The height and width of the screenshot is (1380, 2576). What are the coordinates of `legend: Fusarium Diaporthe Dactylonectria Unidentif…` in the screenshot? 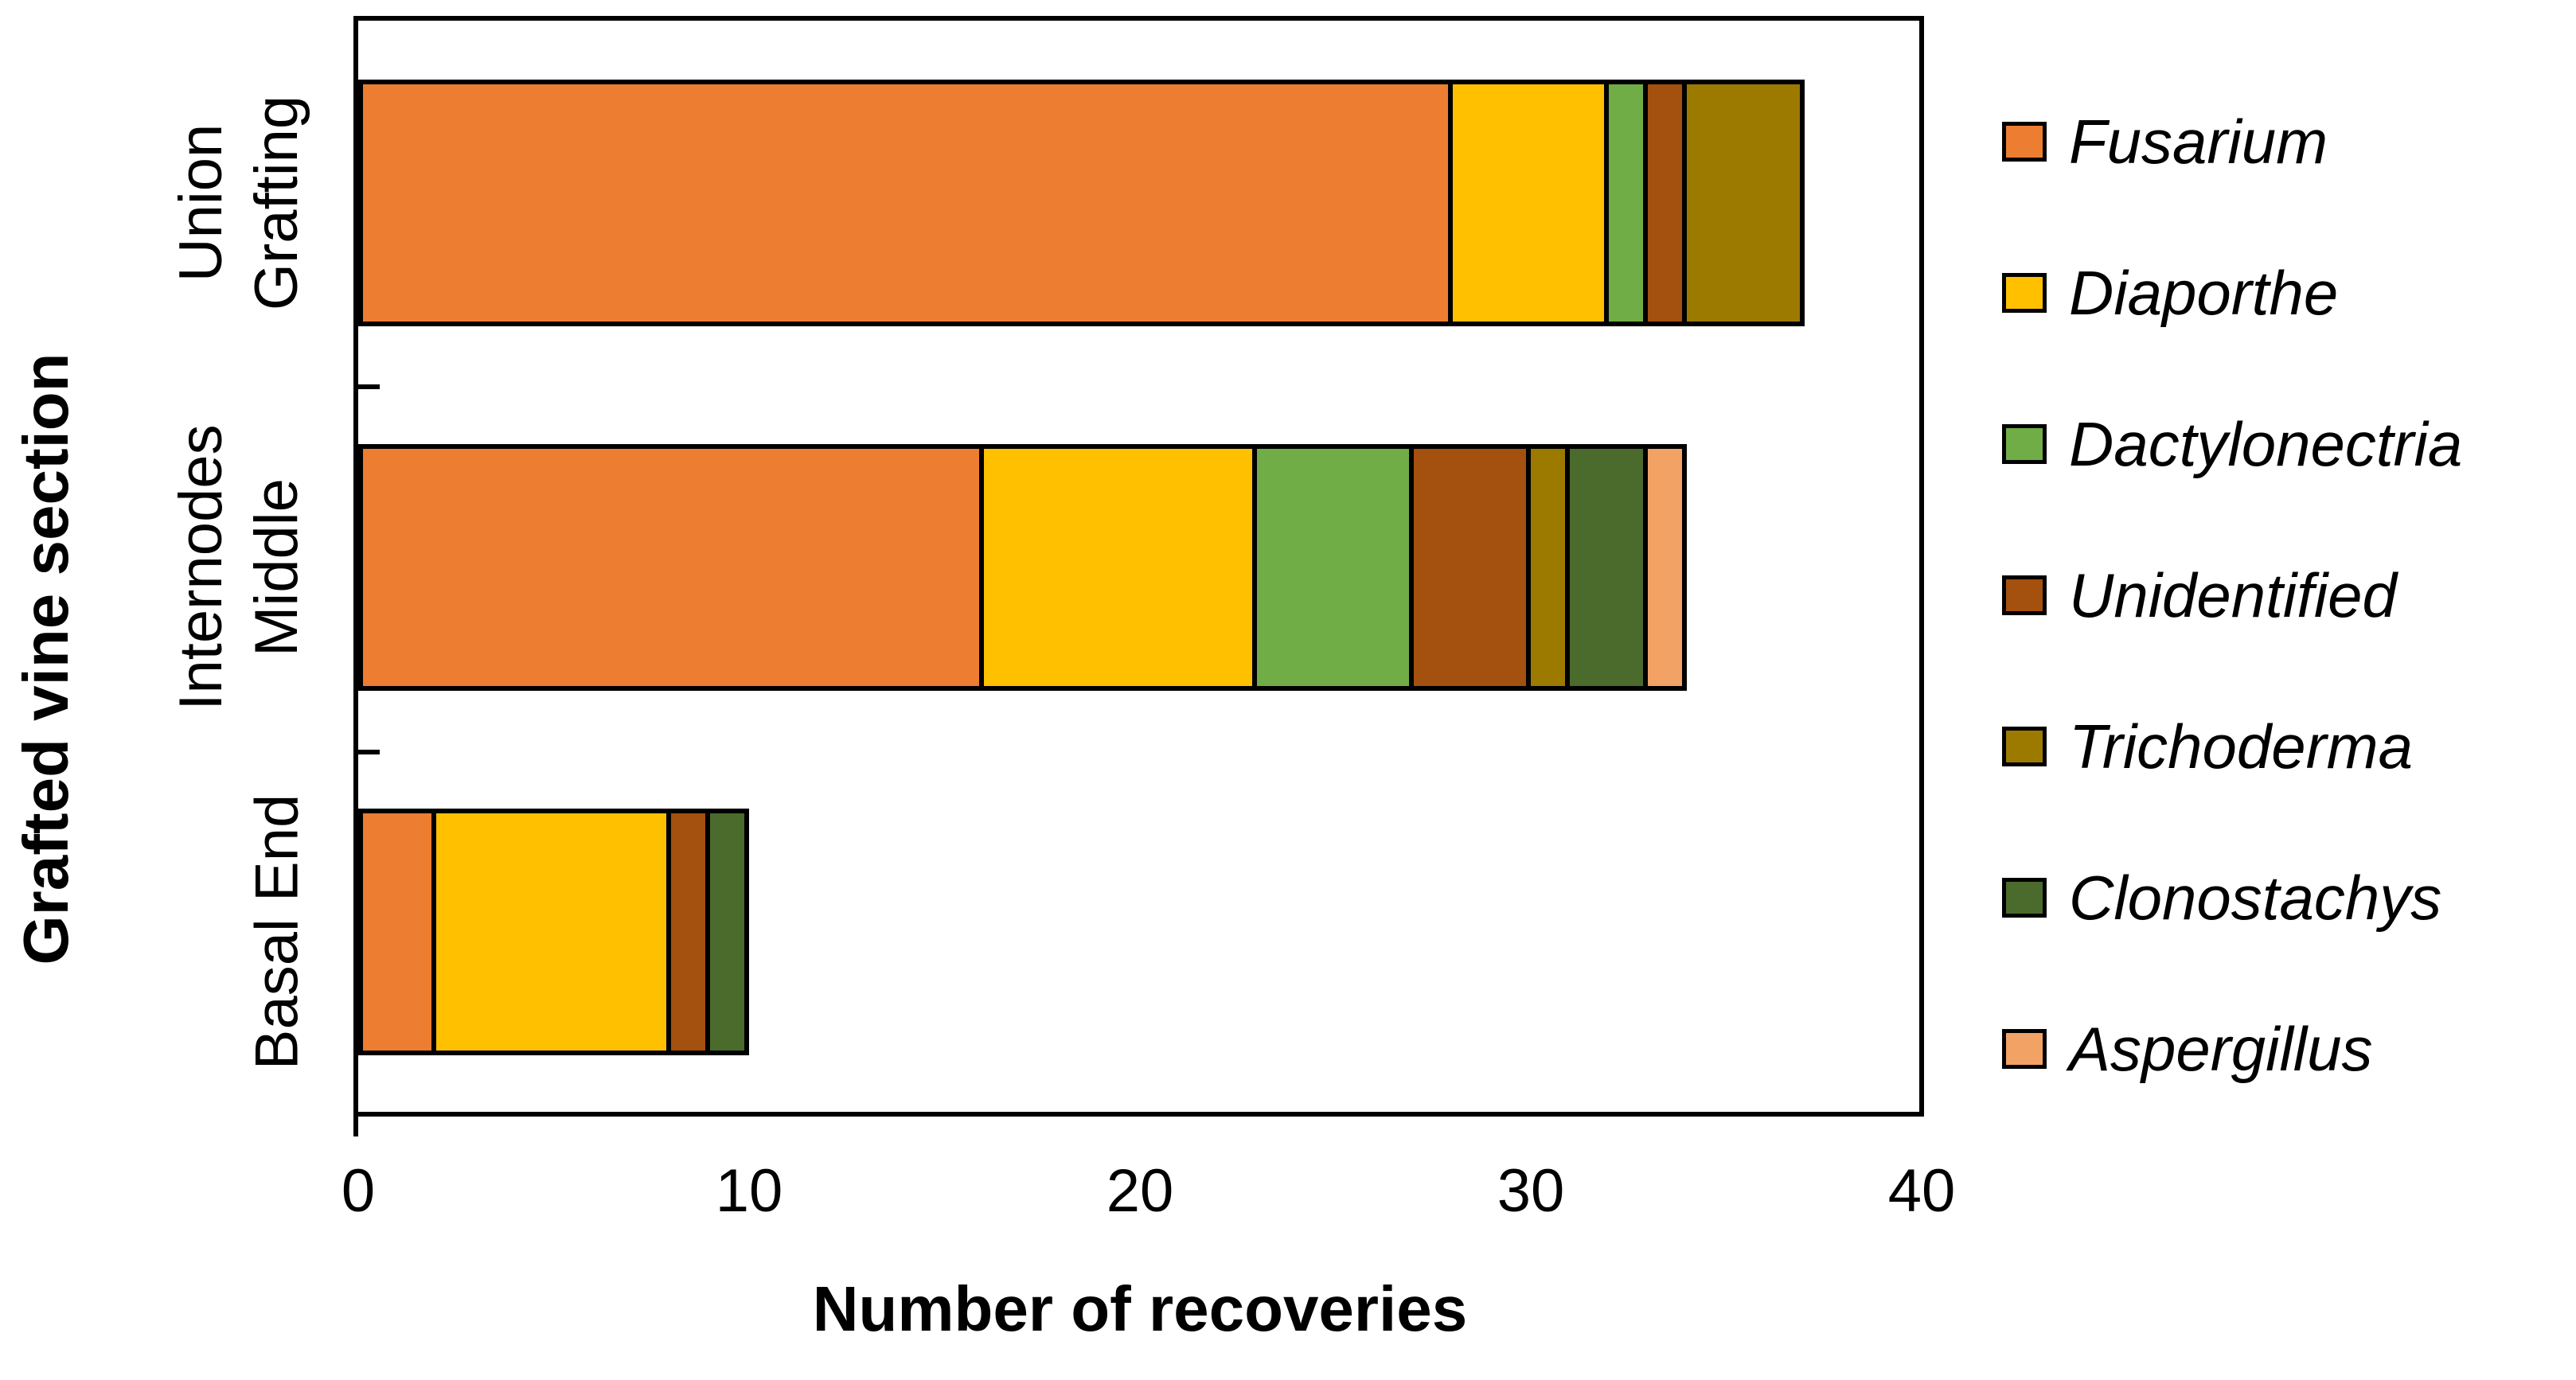 It's located at (2232, 595).